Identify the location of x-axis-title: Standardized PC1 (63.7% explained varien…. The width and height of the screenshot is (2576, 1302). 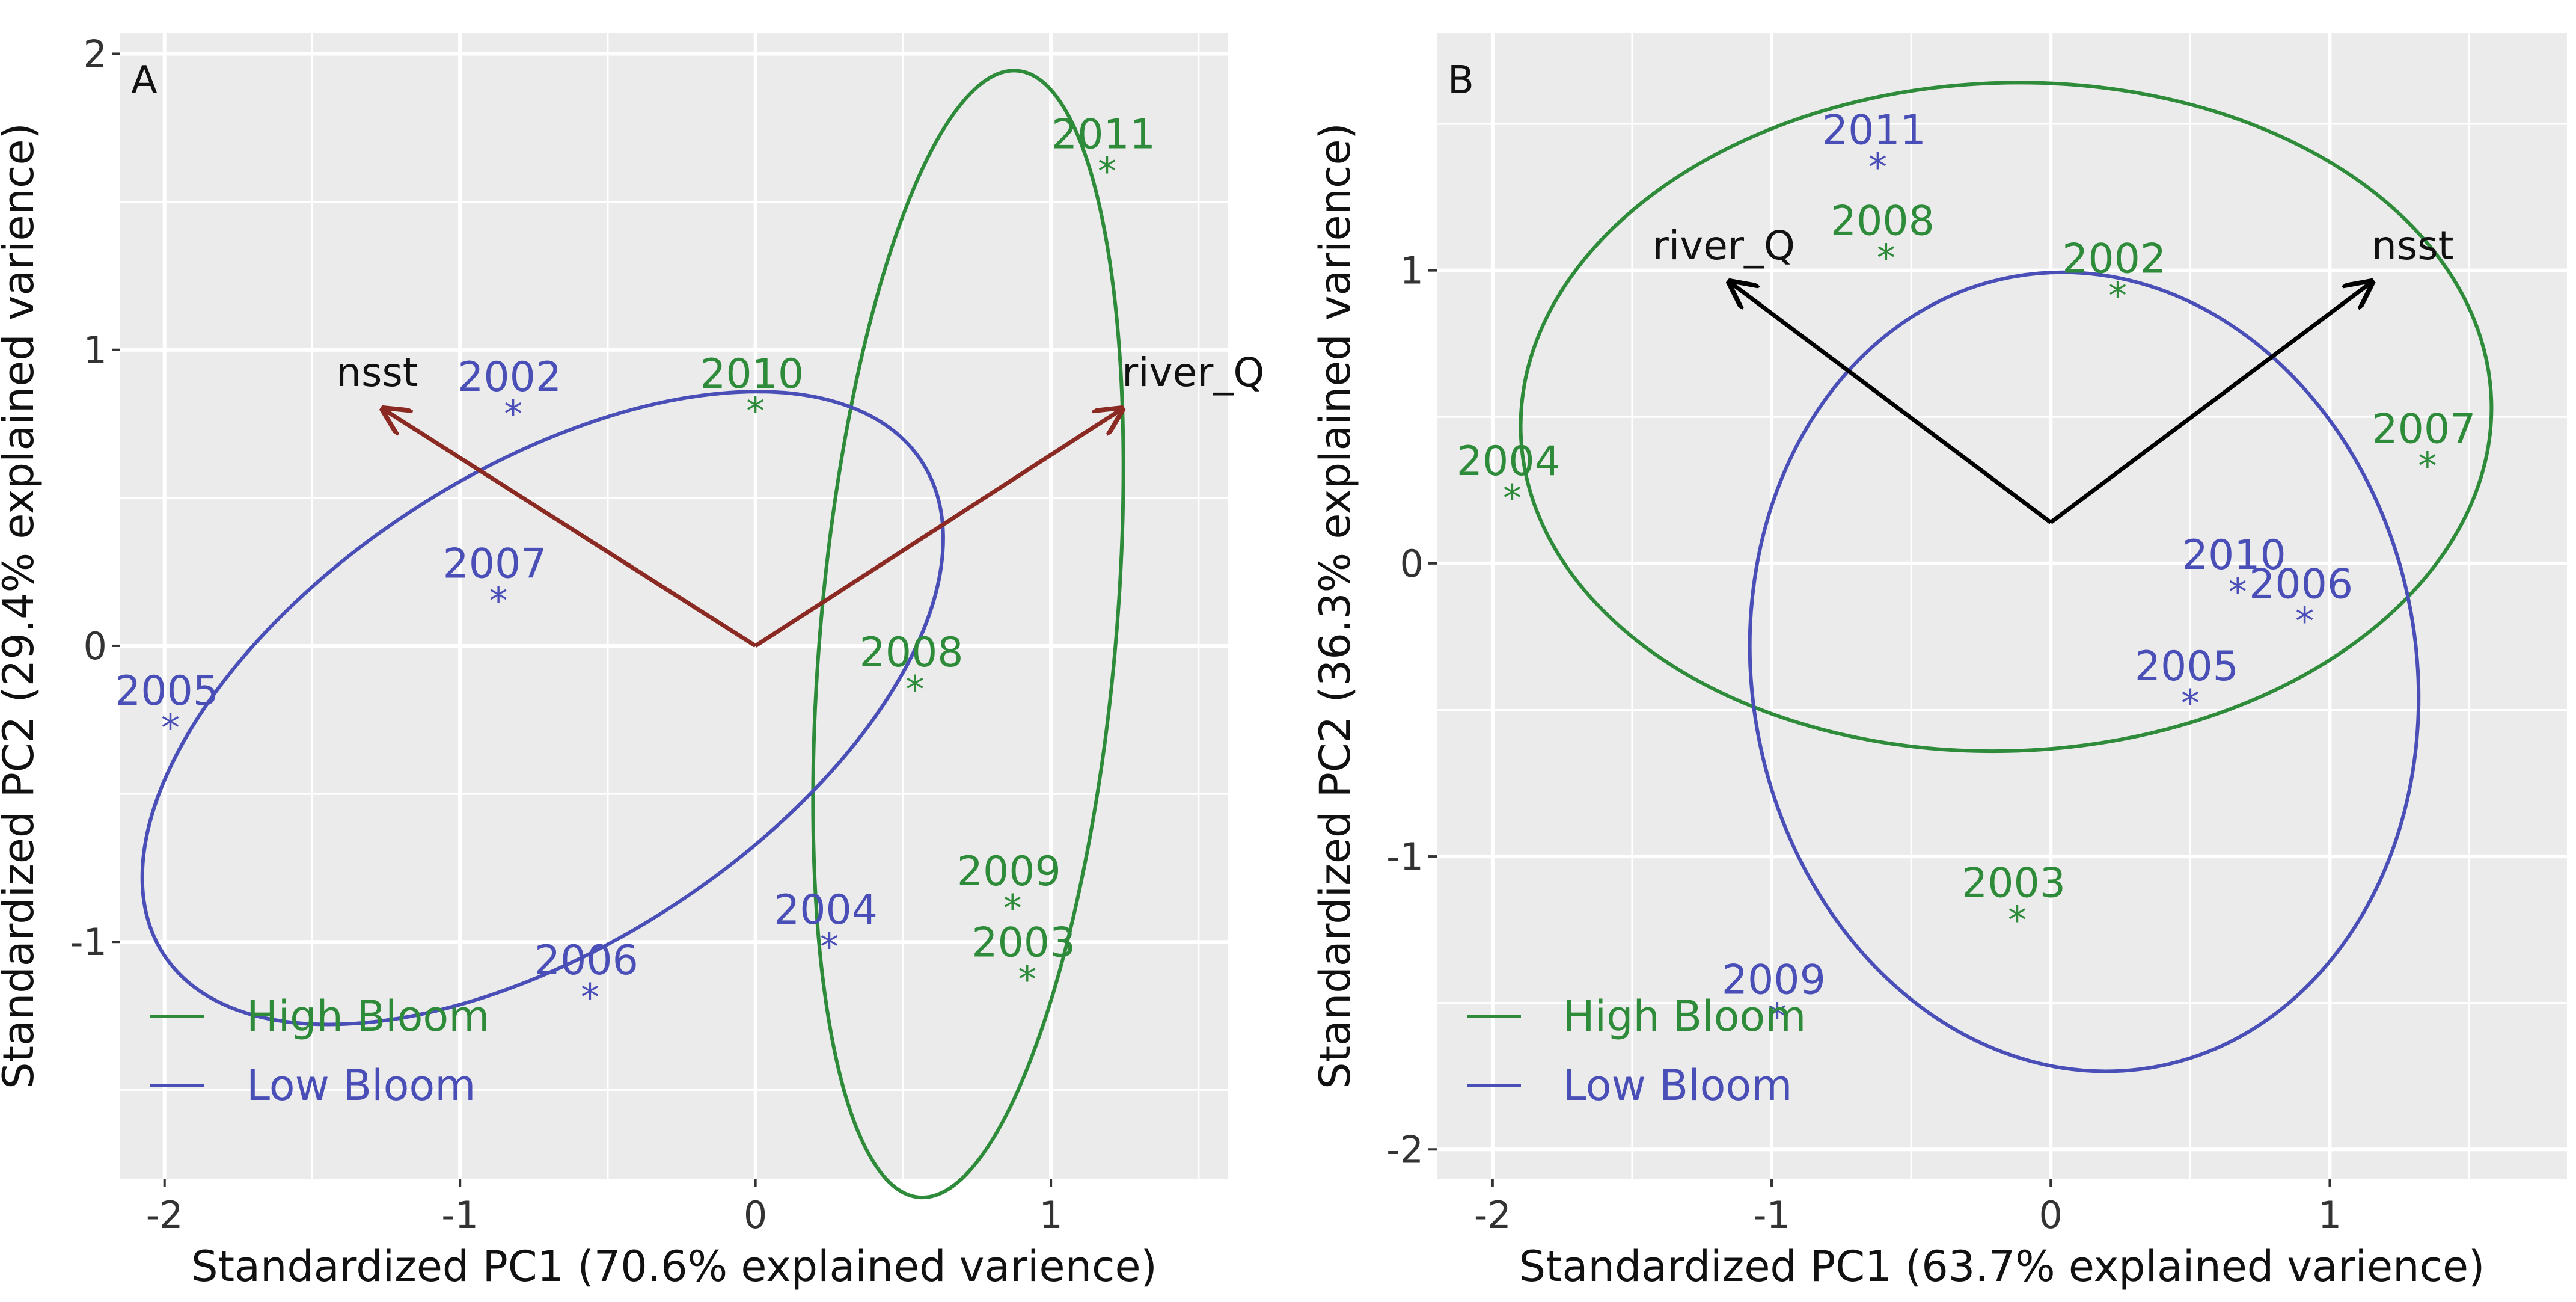
(2002, 1266).